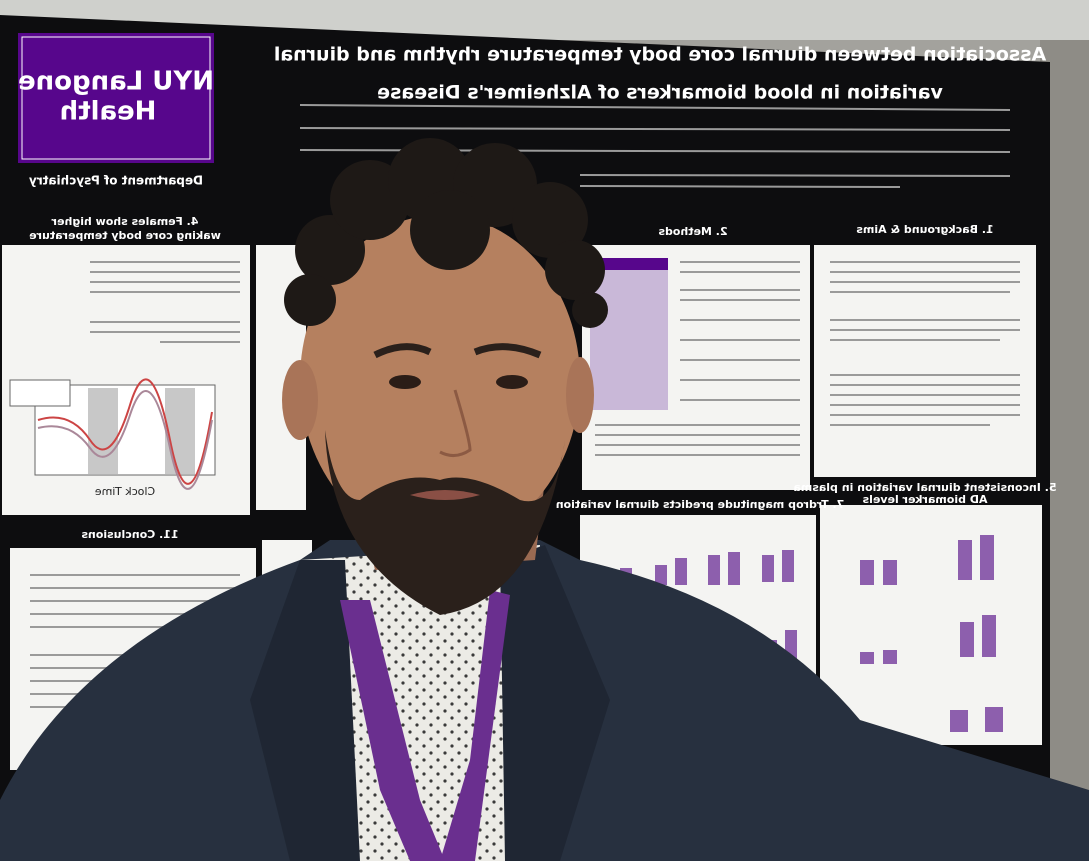 This screenshot has width=1089, height=861. I want to click on section-heading: 2. Methods, so click(693, 231).